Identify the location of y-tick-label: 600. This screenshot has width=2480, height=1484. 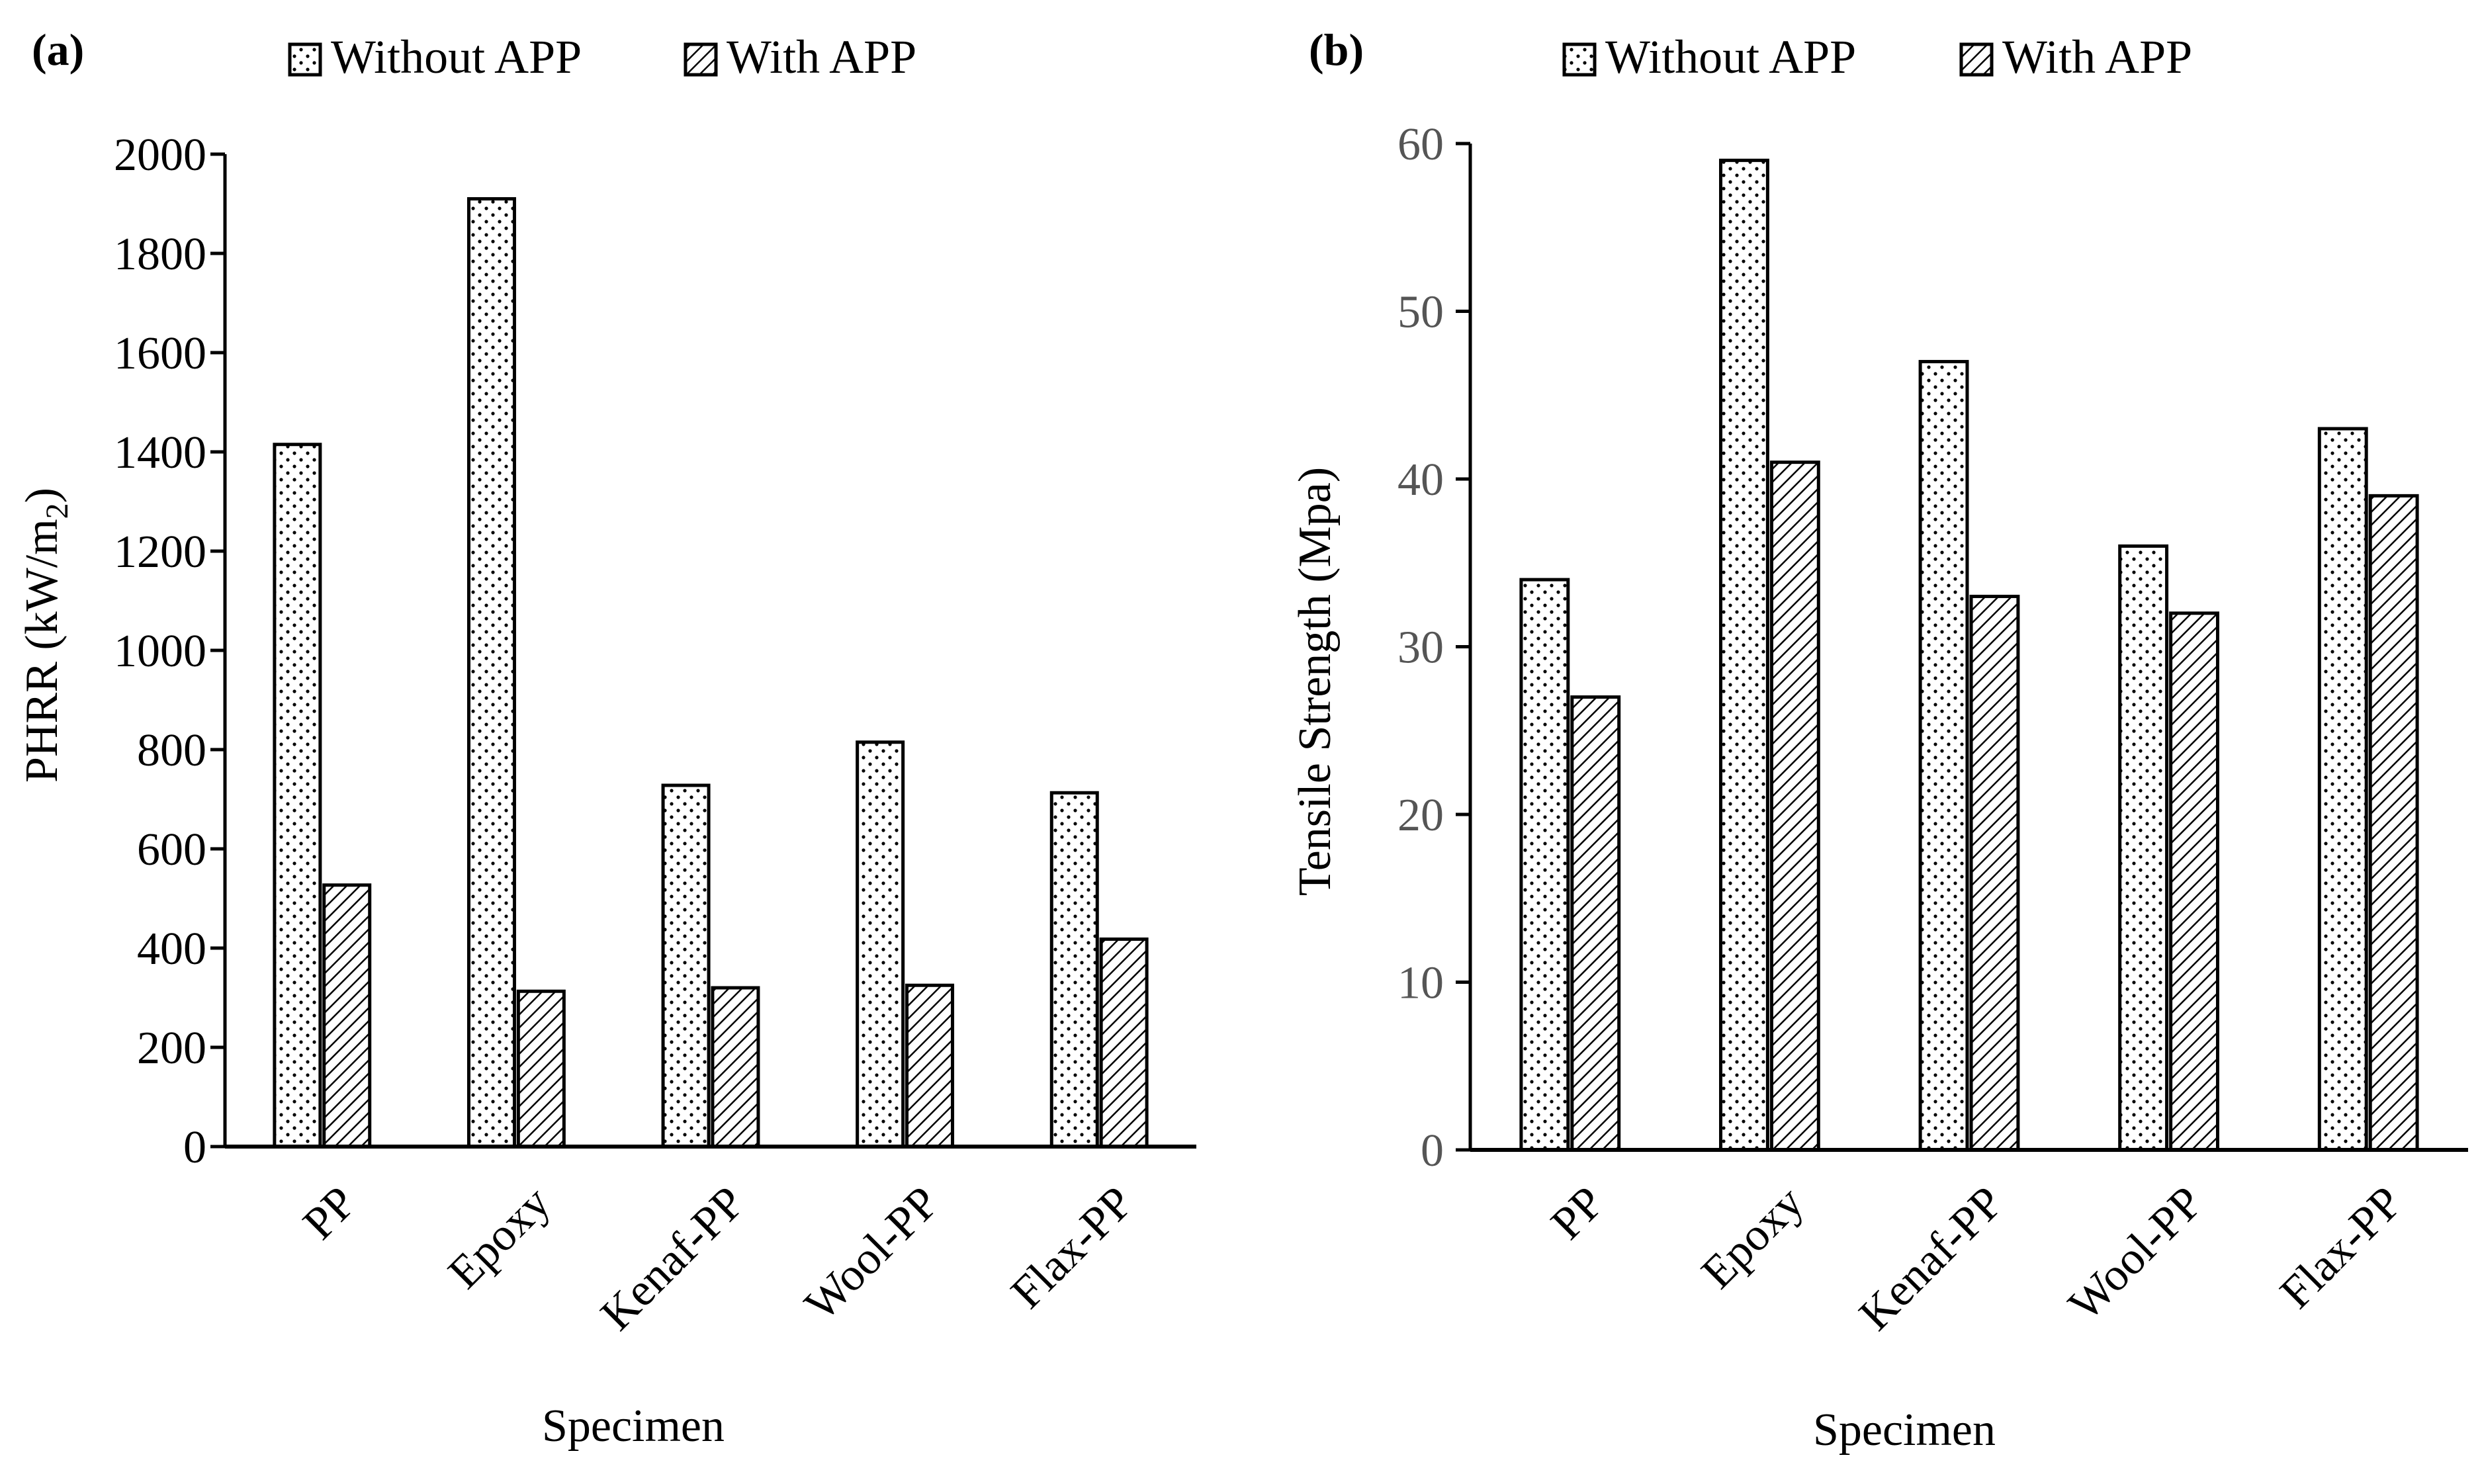
(171, 849).